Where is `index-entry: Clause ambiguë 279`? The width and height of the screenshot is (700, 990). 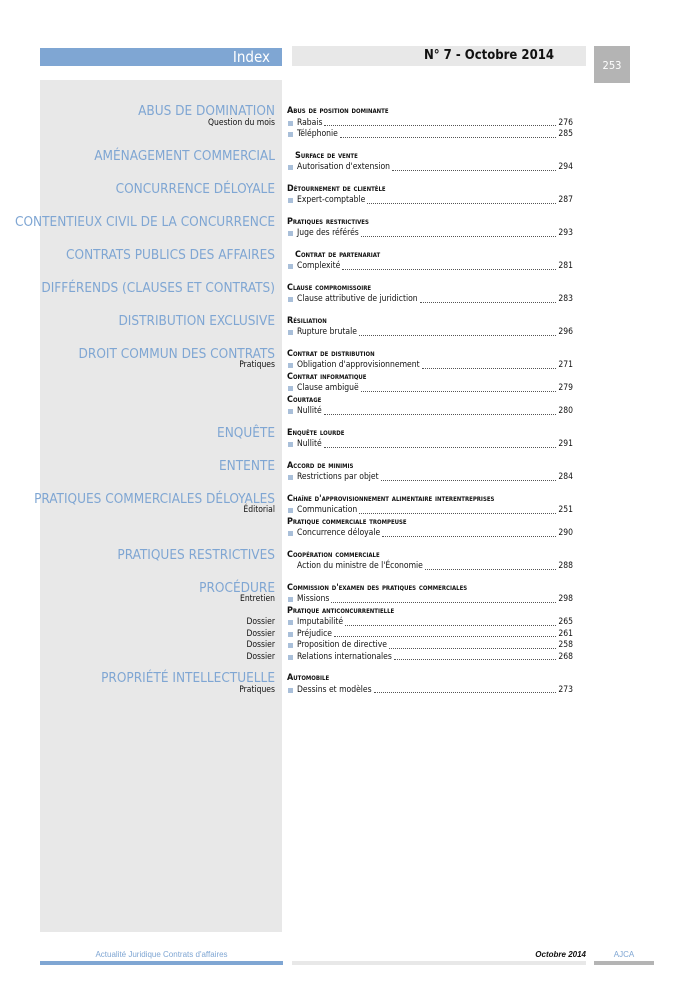
index-entry: Clause ambiguë 279 is located at coordinates (430, 389).